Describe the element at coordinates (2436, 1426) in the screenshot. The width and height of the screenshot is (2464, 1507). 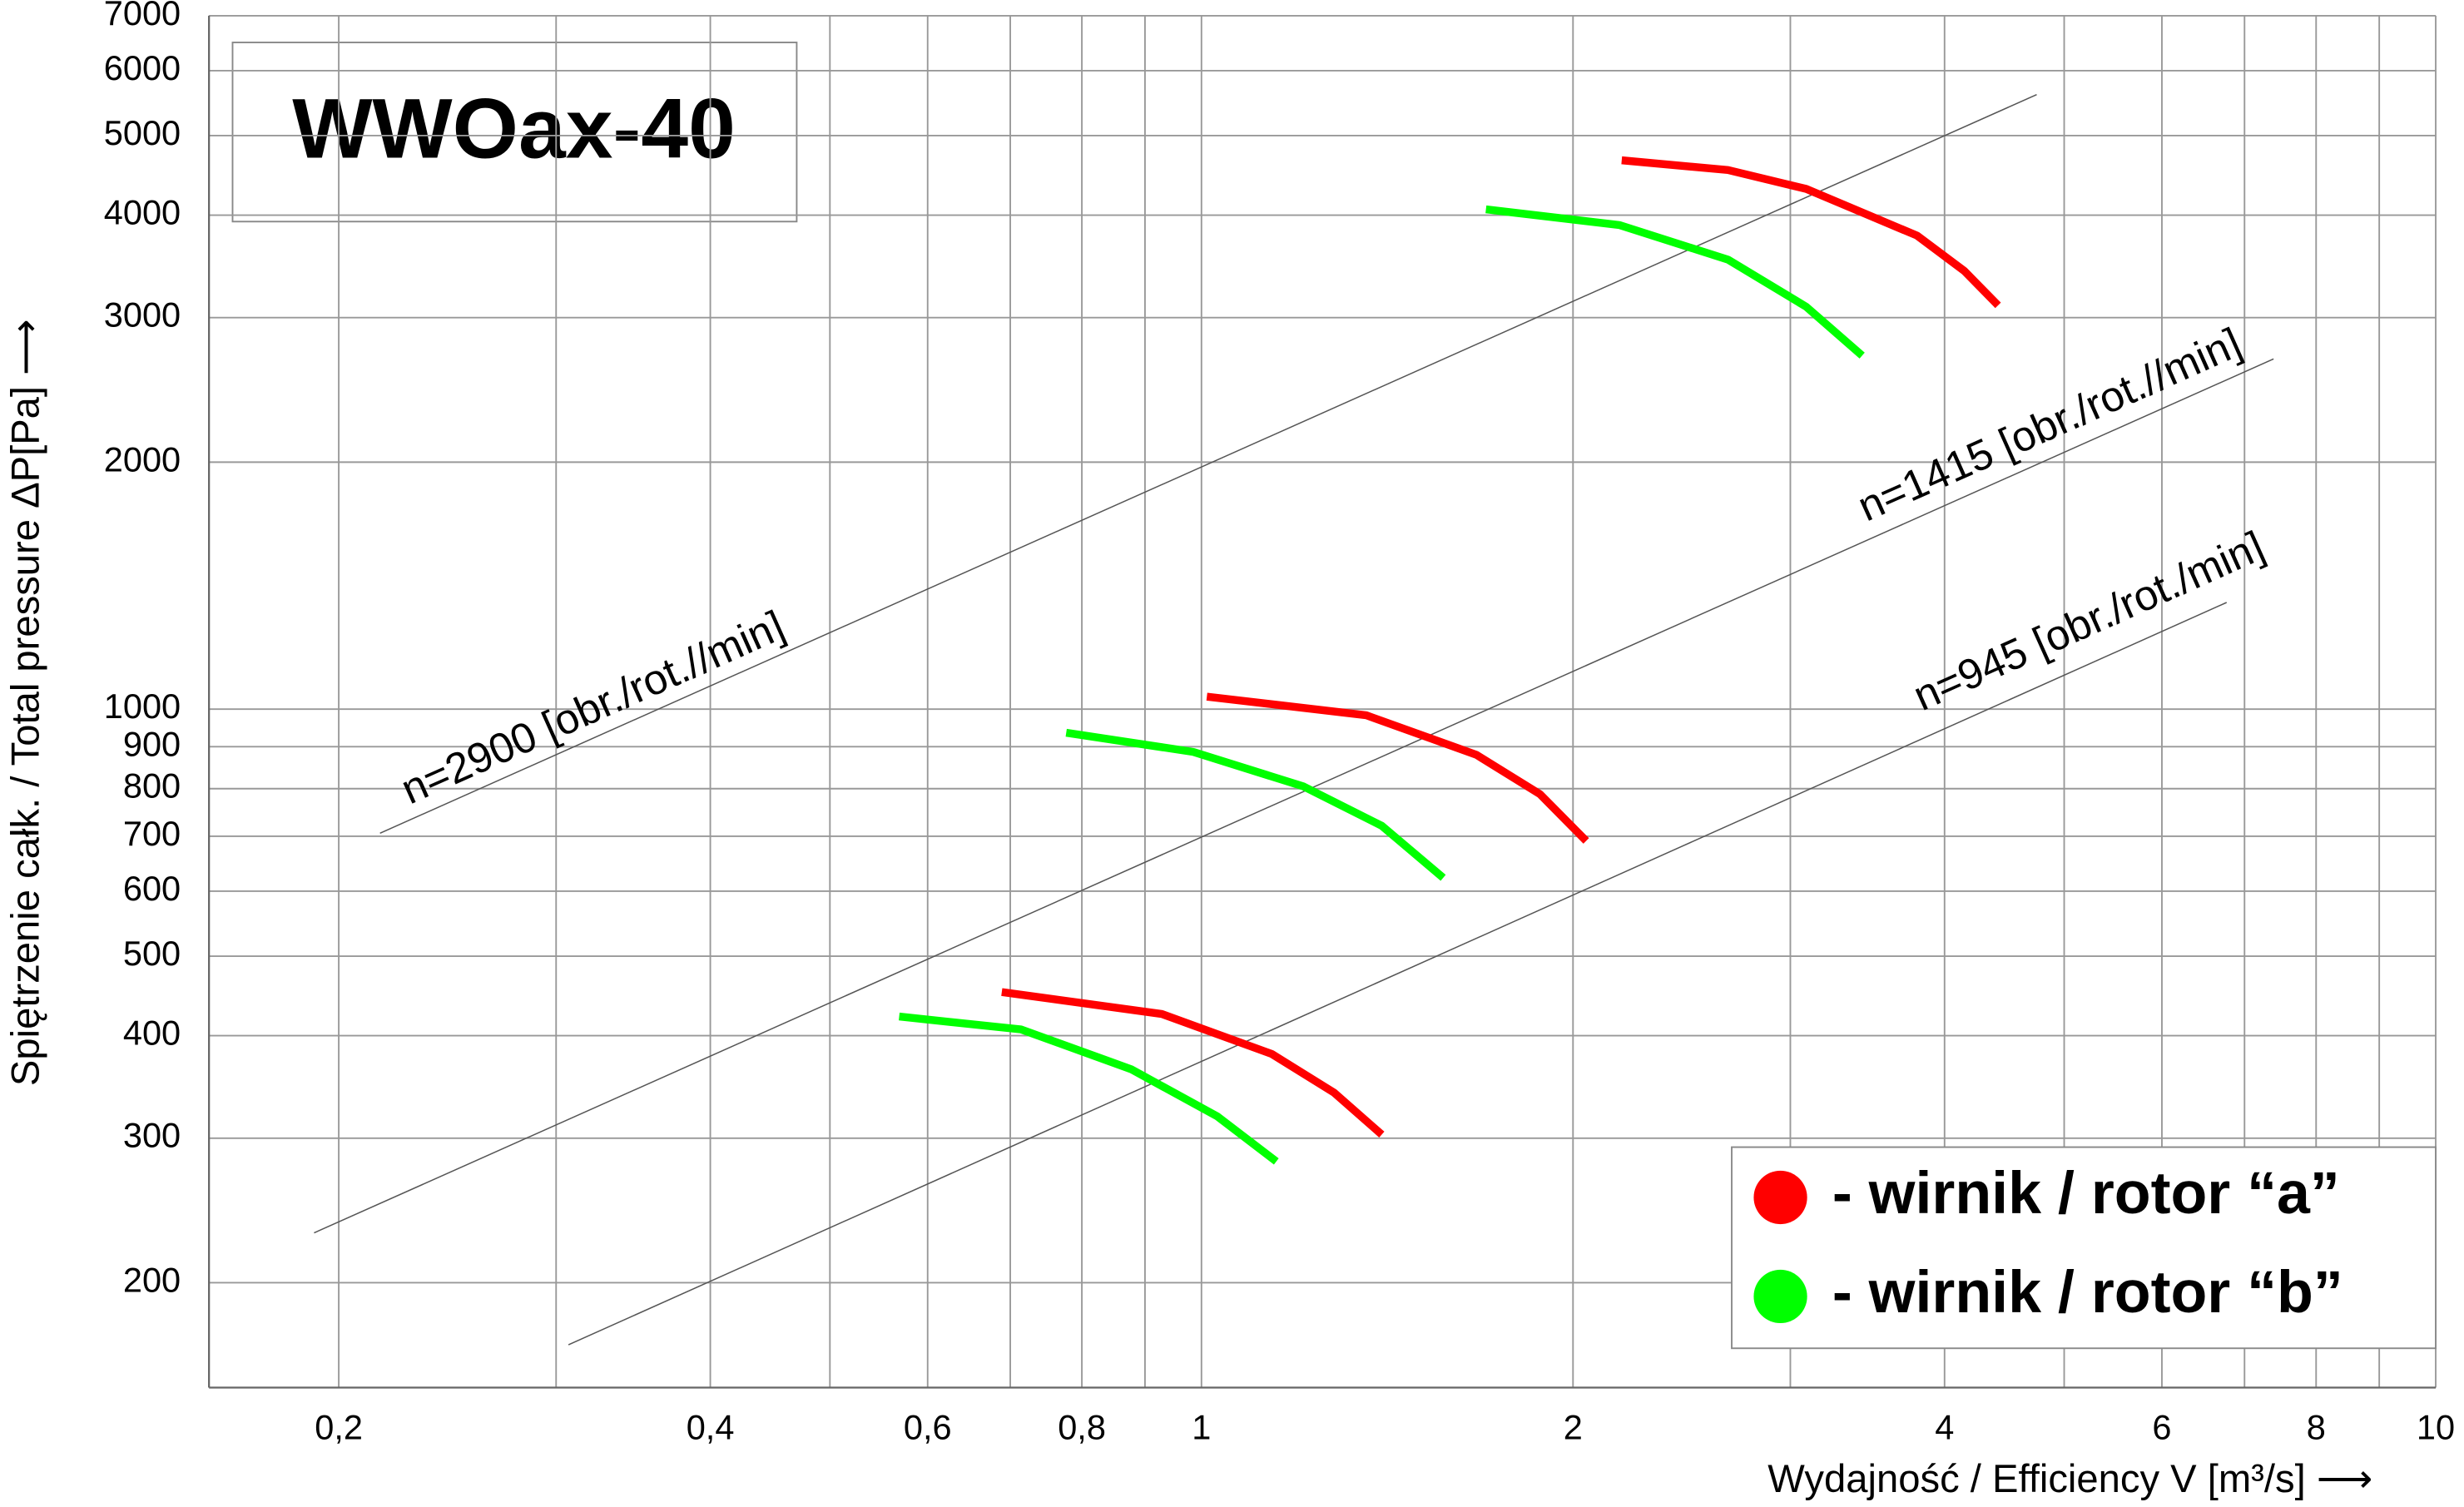
I see `x-tick-label: 10` at that location.